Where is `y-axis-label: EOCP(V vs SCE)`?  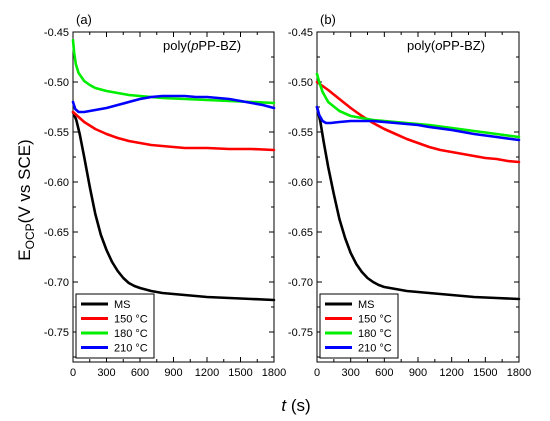
y-axis-label: EOCP(V vs SCE) is located at coordinates (26, 199).